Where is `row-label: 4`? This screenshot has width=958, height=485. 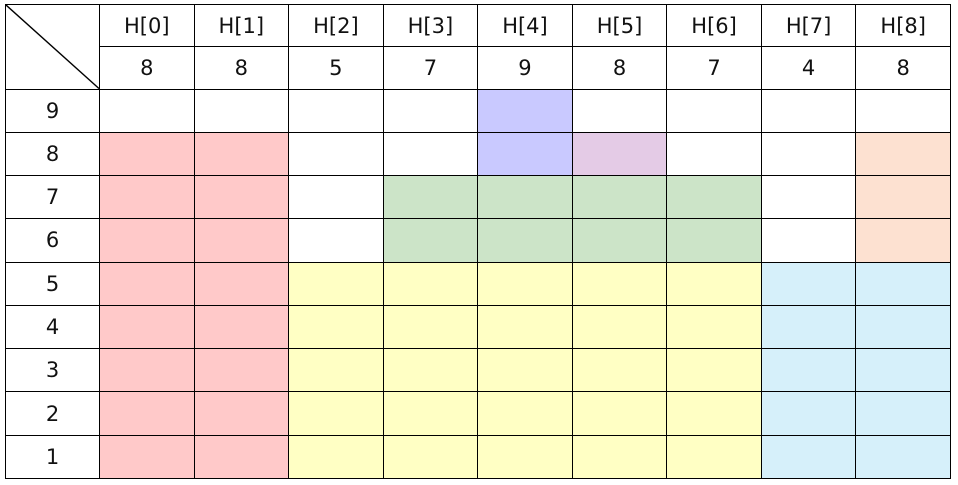
row-label: 4 is located at coordinates (52, 327).